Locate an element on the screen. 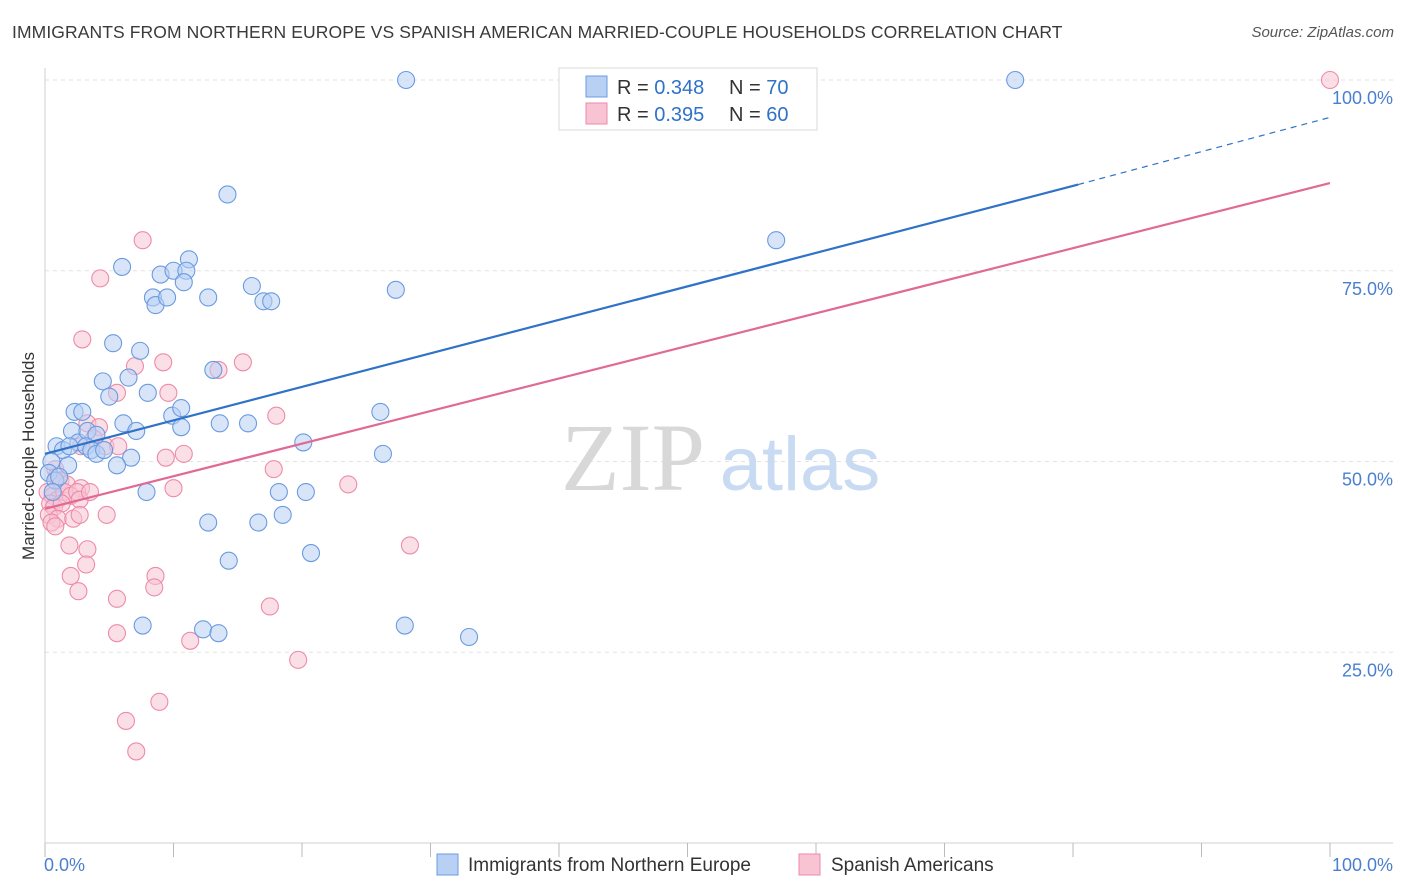 The image size is (1406, 892). legend-blue-n-value: 70 is located at coordinates (777, 88).